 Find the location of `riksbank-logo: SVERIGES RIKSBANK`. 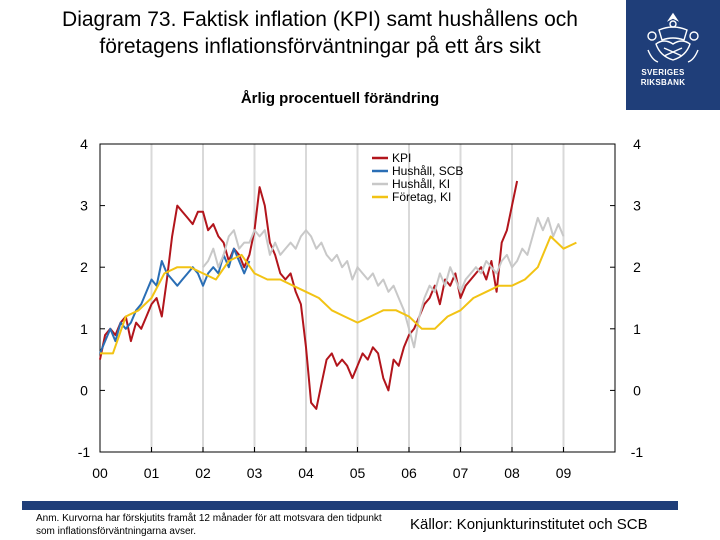

riksbank-logo: SVERIGES RIKSBANK is located at coordinates (673, 55).